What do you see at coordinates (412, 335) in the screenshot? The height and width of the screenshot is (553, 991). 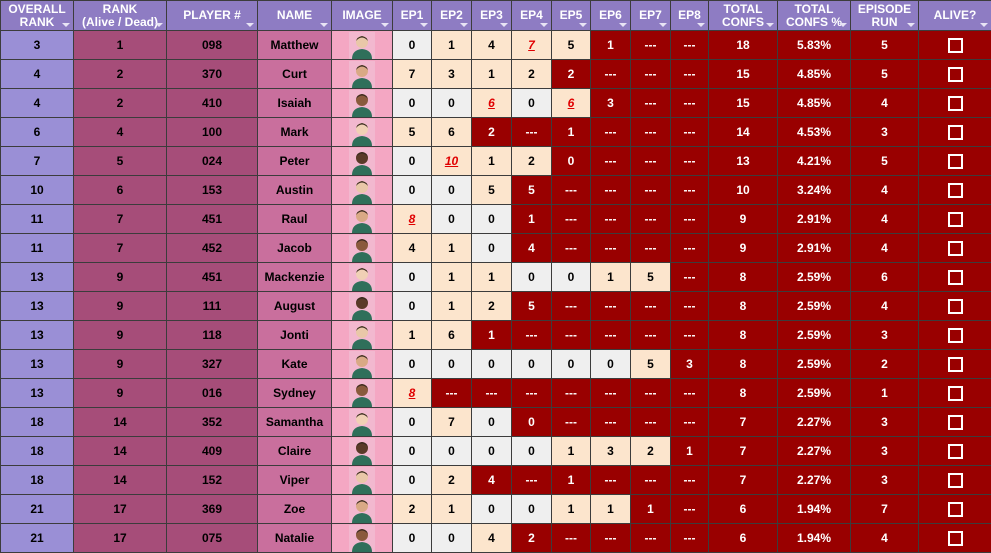 I see `episode-value: 1` at bounding box center [412, 335].